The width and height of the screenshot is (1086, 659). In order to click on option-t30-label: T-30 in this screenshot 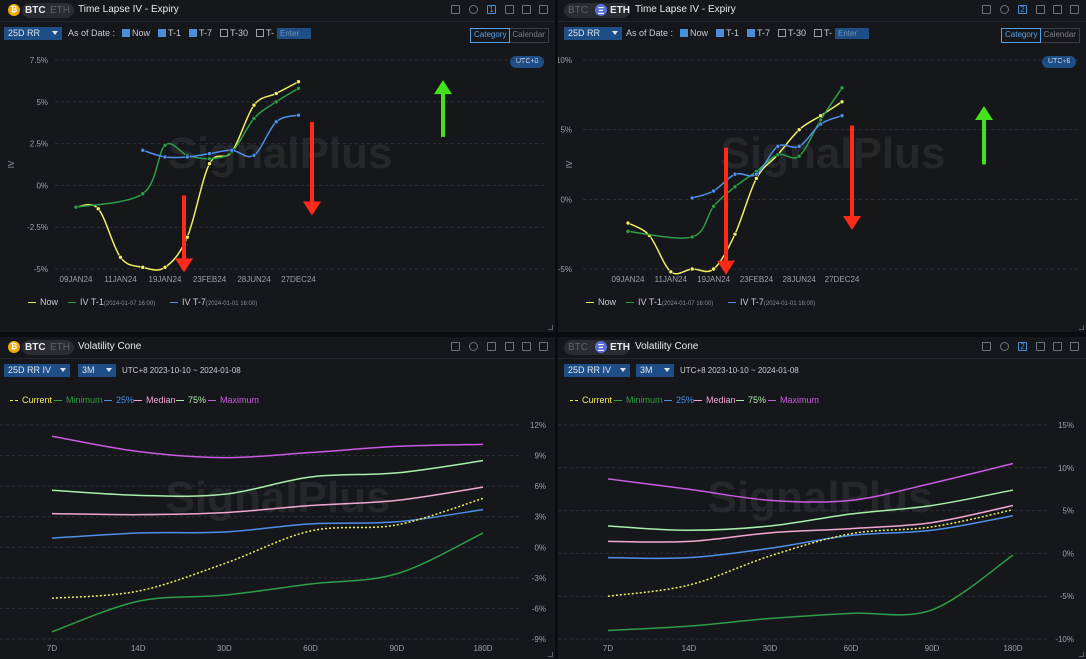, I will do `click(239, 33)`.